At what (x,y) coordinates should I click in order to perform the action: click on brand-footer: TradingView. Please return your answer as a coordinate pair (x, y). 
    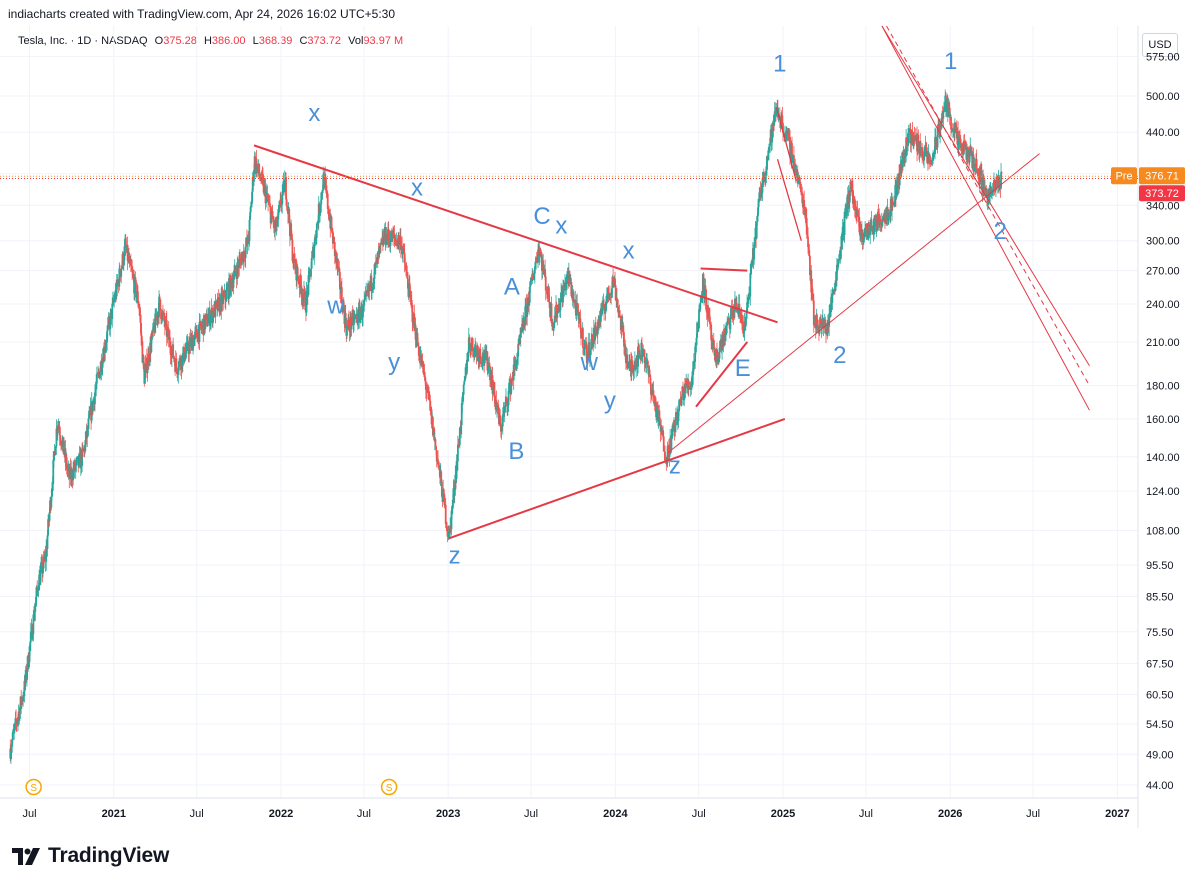
    Looking at the image, I should click on (90, 856).